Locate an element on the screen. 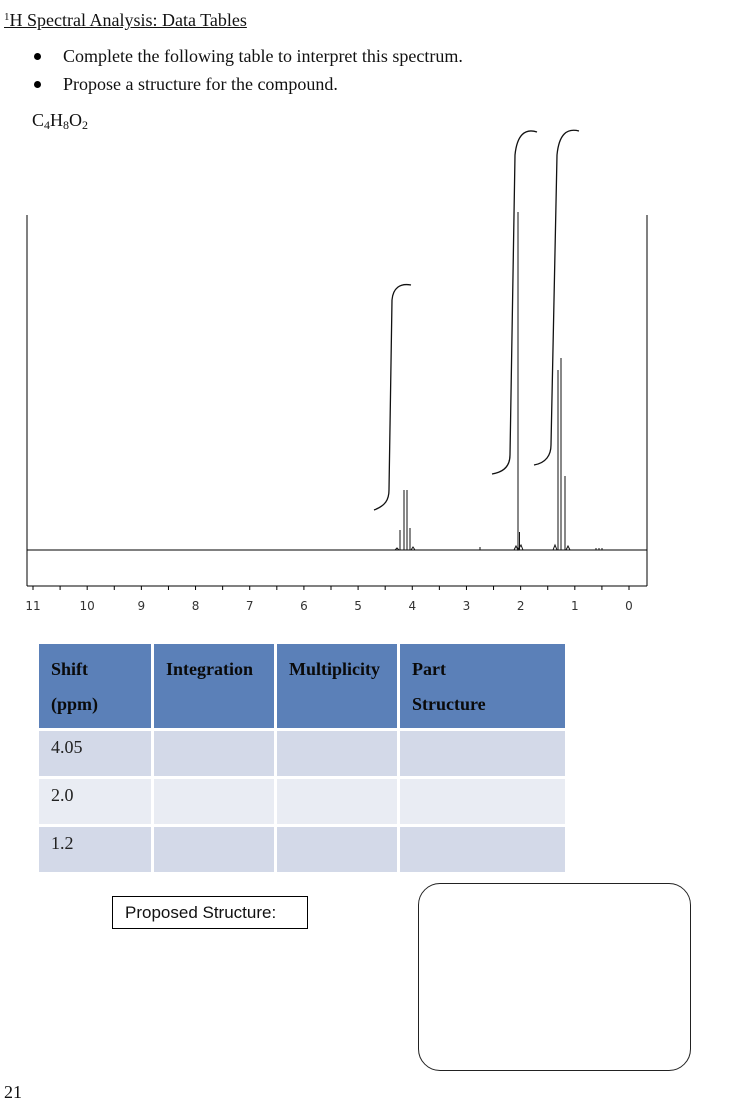 Image resolution: width=734 pixels, height=1112 pixels. formula-carbon-count: 4 is located at coordinates (47, 125).